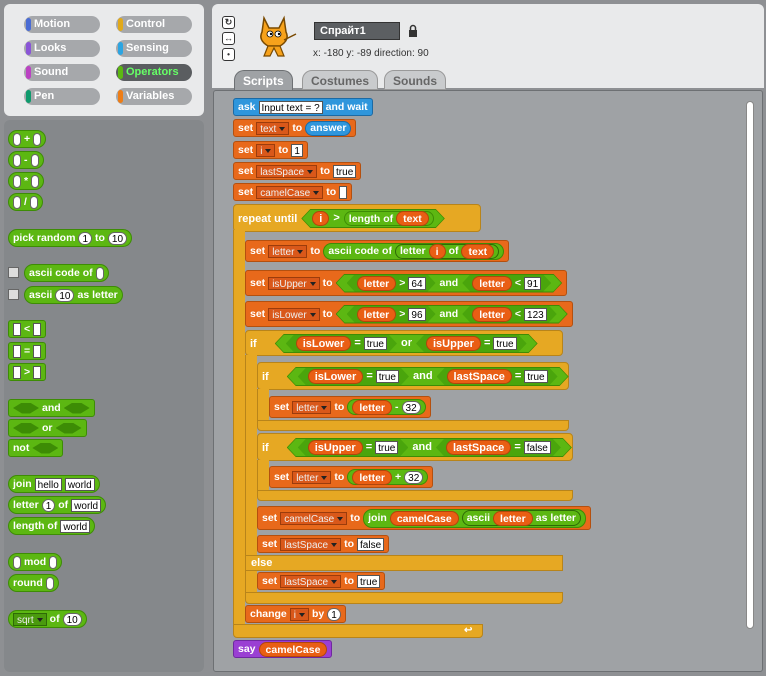  I want to click on set-lastspace-block: set lastSpace to true, so click(297, 171).